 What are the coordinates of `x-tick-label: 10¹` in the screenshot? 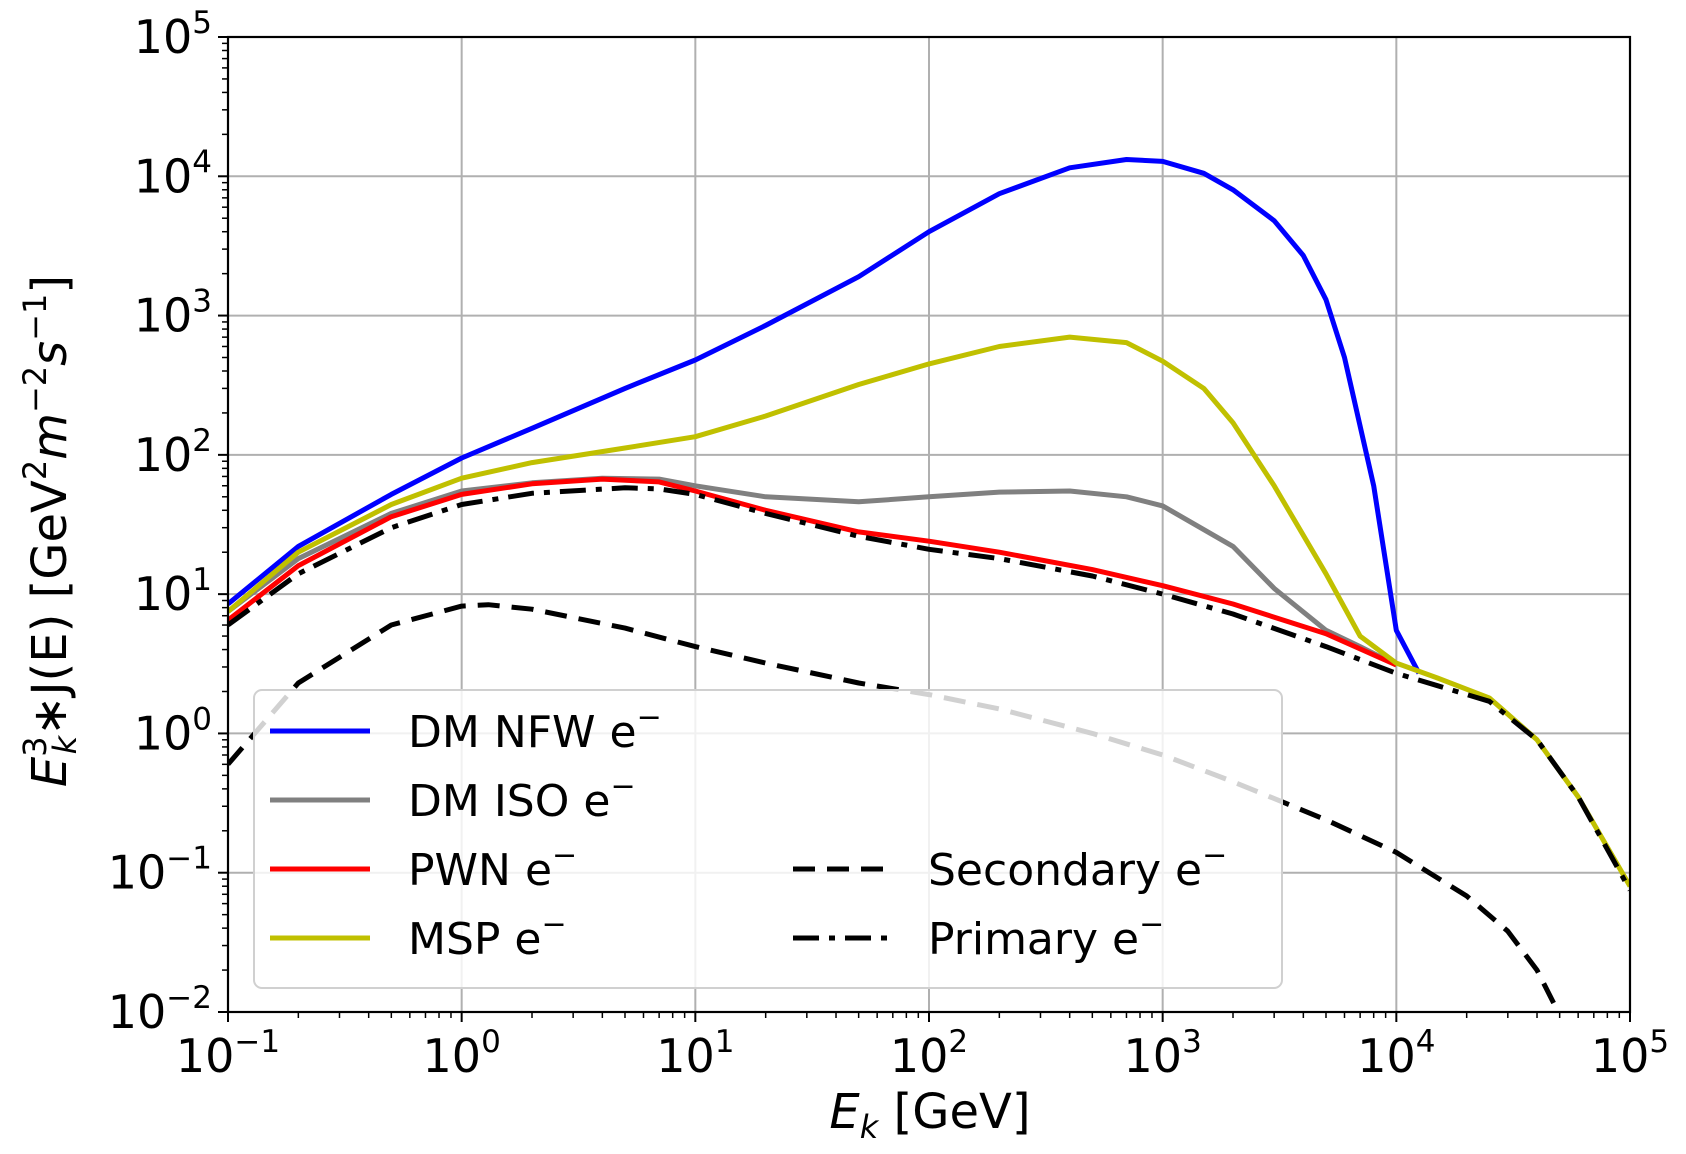 It's located at (695, 1053).